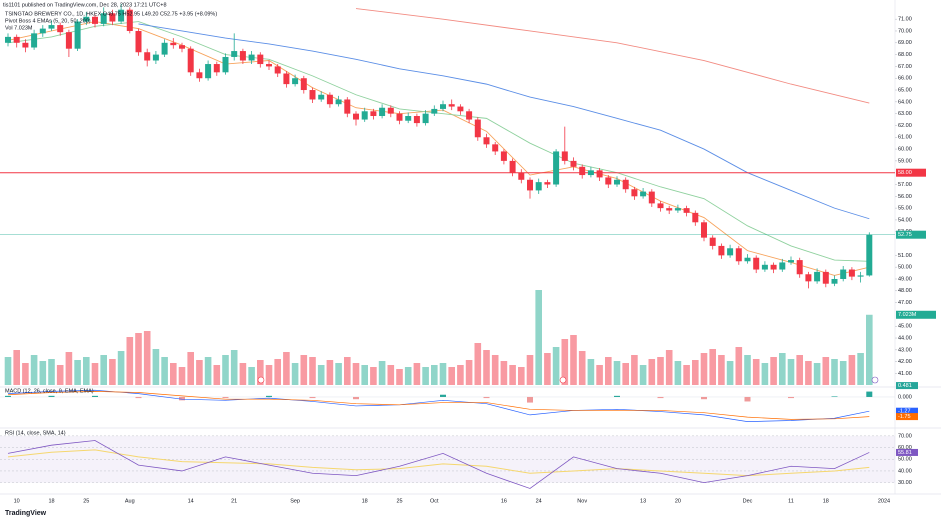  What do you see at coordinates (905, 90) in the screenshot?
I see `y-tick-label: 65.00` at bounding box center [905, 90].